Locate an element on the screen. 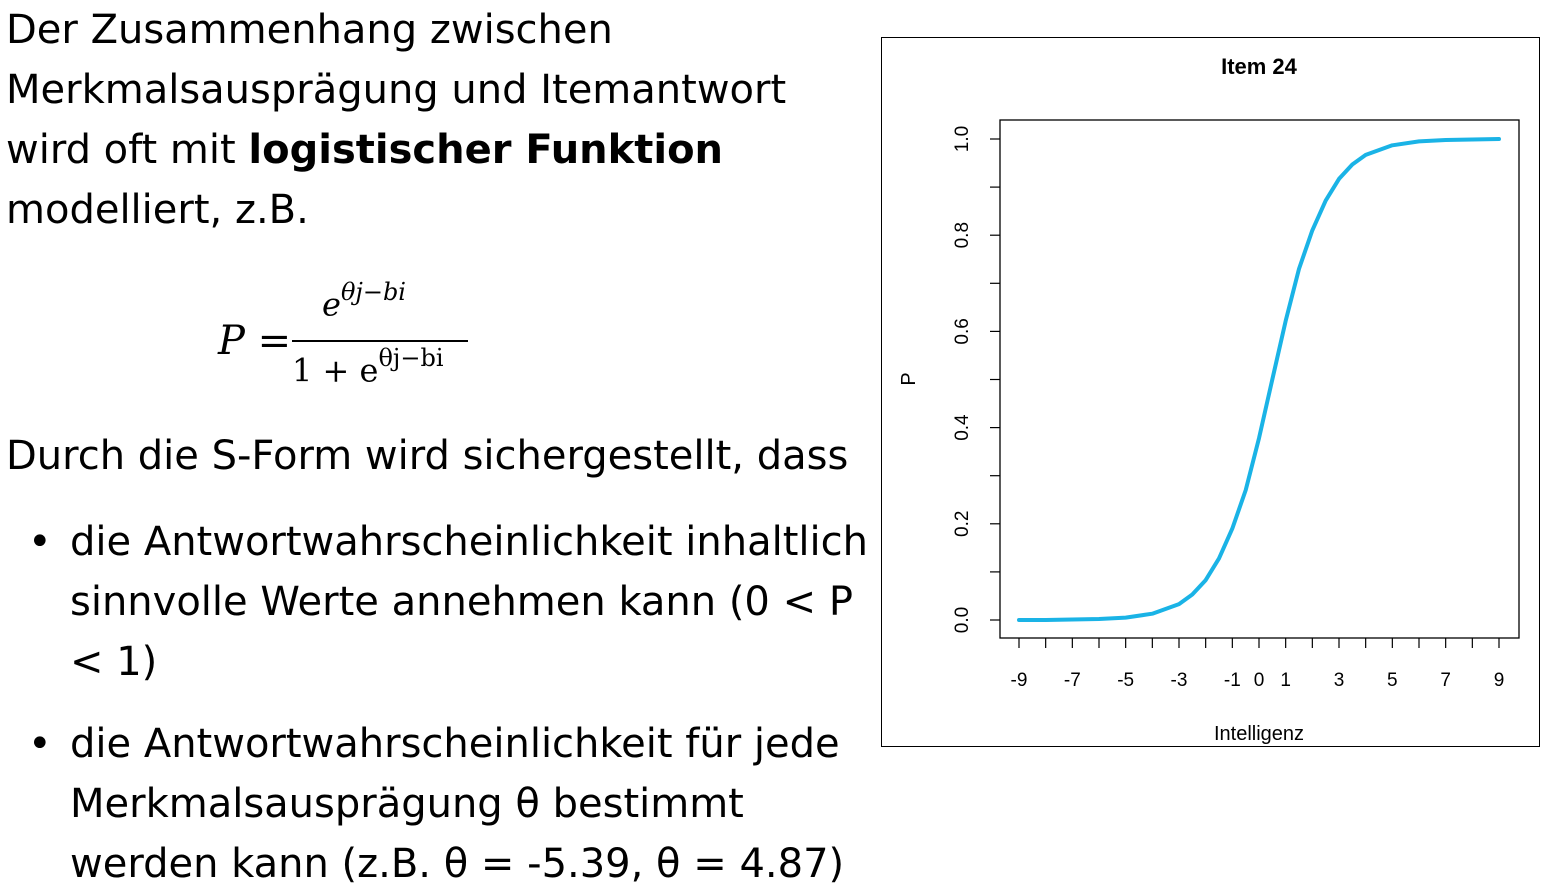  x-tick-label: -1 is located at coordinates (1232, 680).